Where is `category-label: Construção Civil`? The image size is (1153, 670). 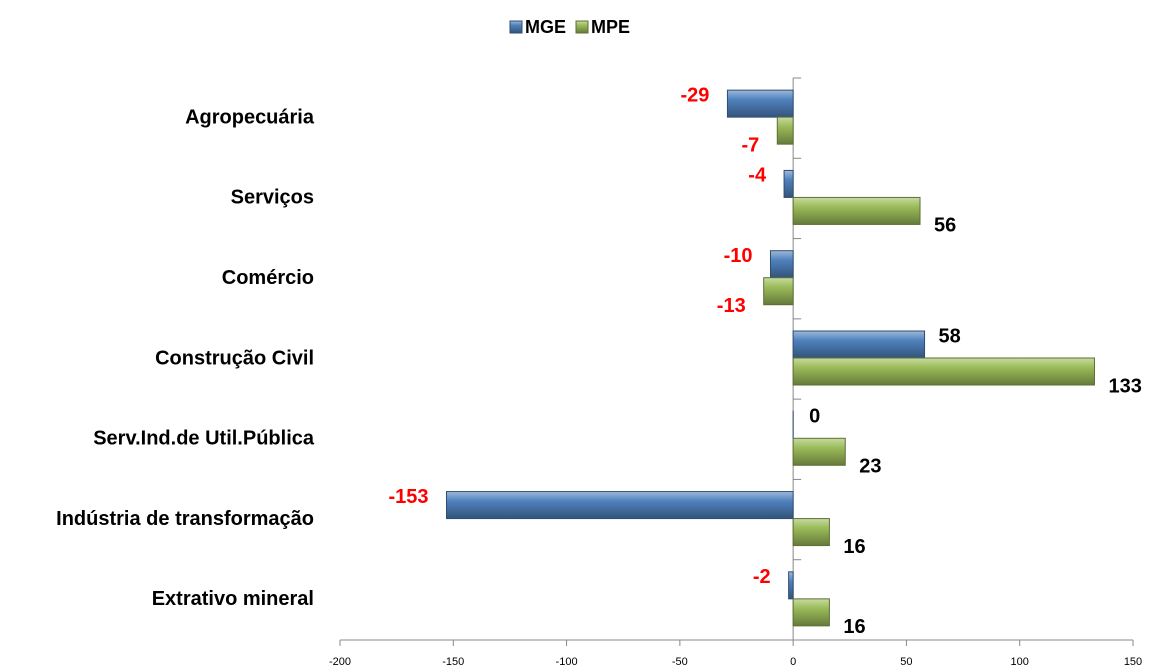
category-label: Construção Civil is located at coordinates (234, 358).